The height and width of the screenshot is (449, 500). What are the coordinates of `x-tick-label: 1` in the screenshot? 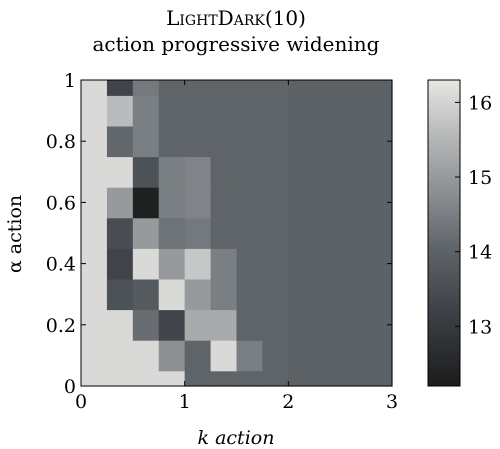 It's located at (185, 402).